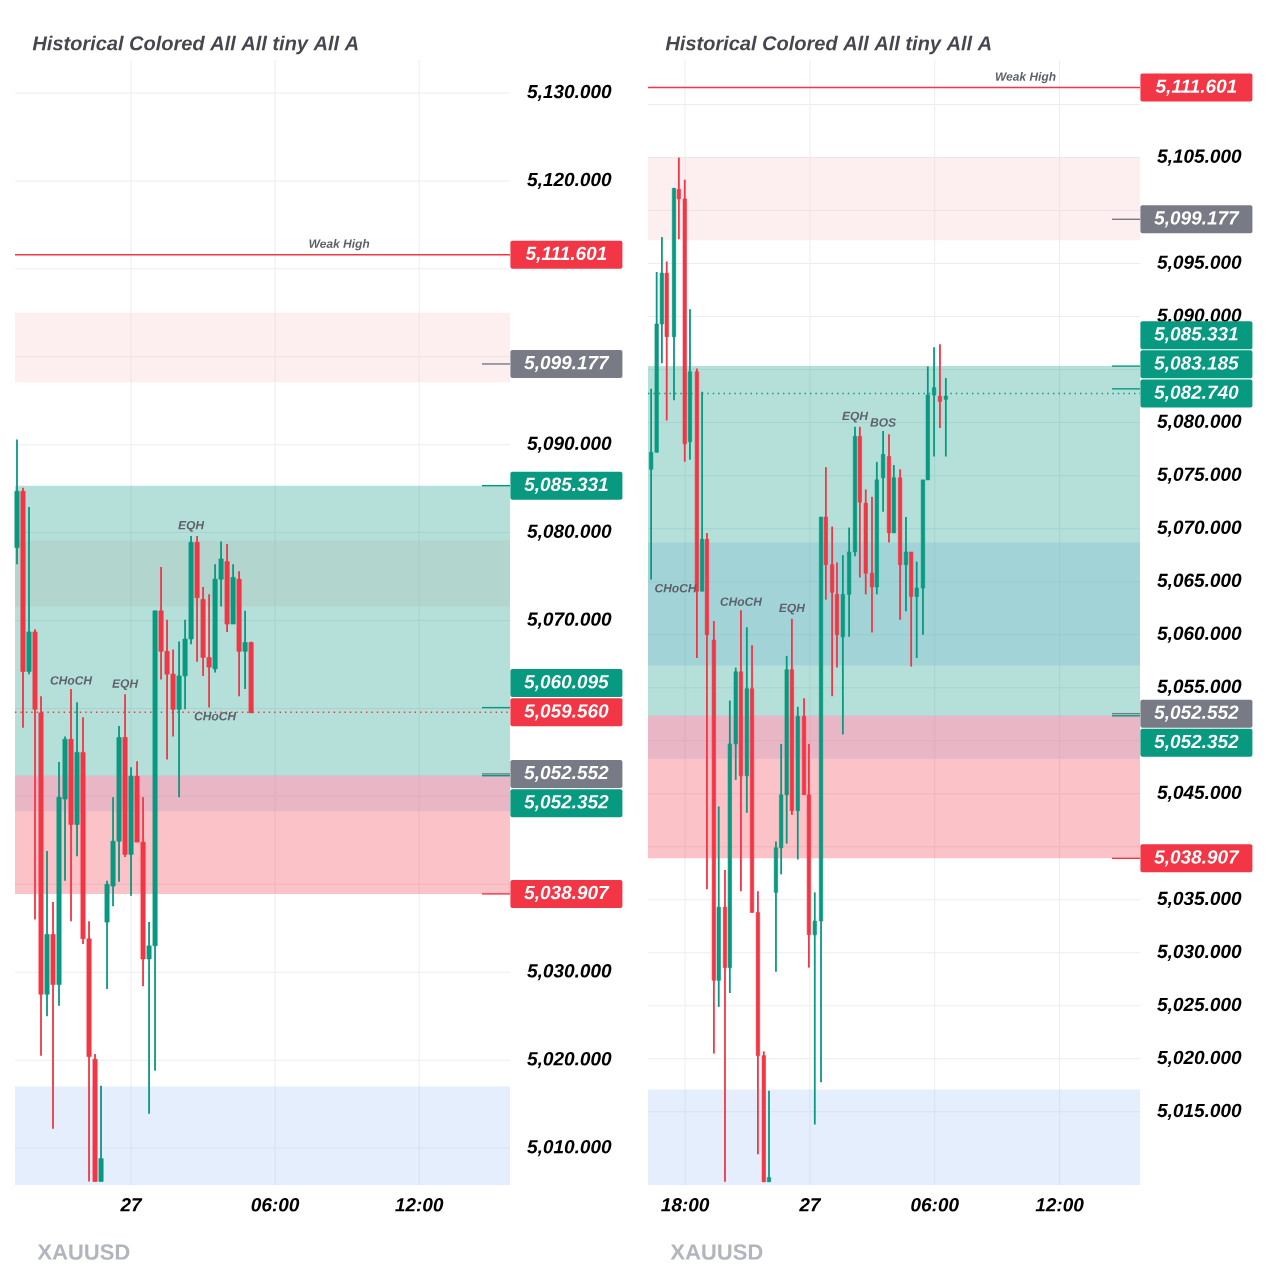  What do you see at coordinates (1199, 157) in the screenshot?
I see `y-tick-label: 5,105.000` at bounding box center [1199, 157].